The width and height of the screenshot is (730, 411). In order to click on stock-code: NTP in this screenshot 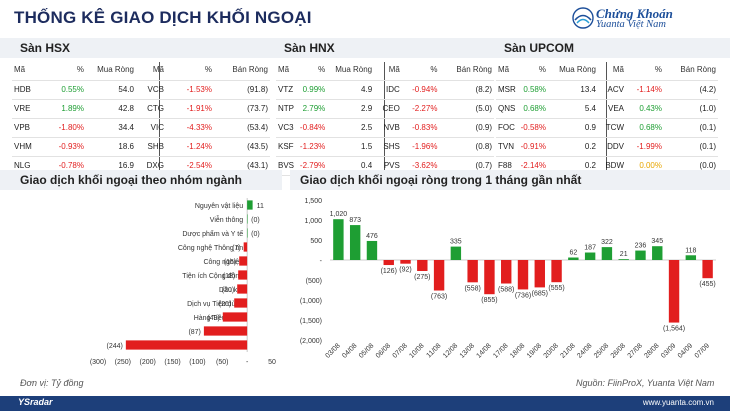, I will do `click(287, 109)`.